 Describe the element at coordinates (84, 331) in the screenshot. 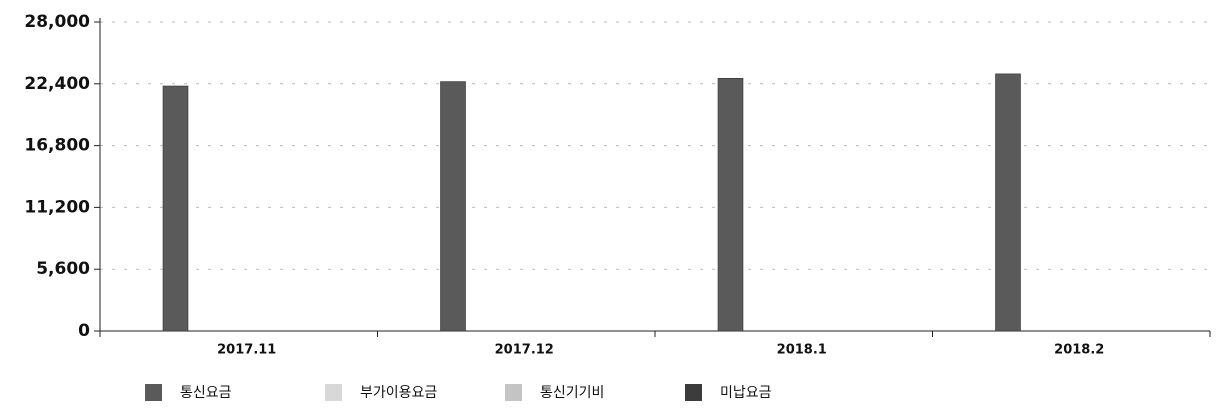

I see `y-tick-label: 0` at that location.